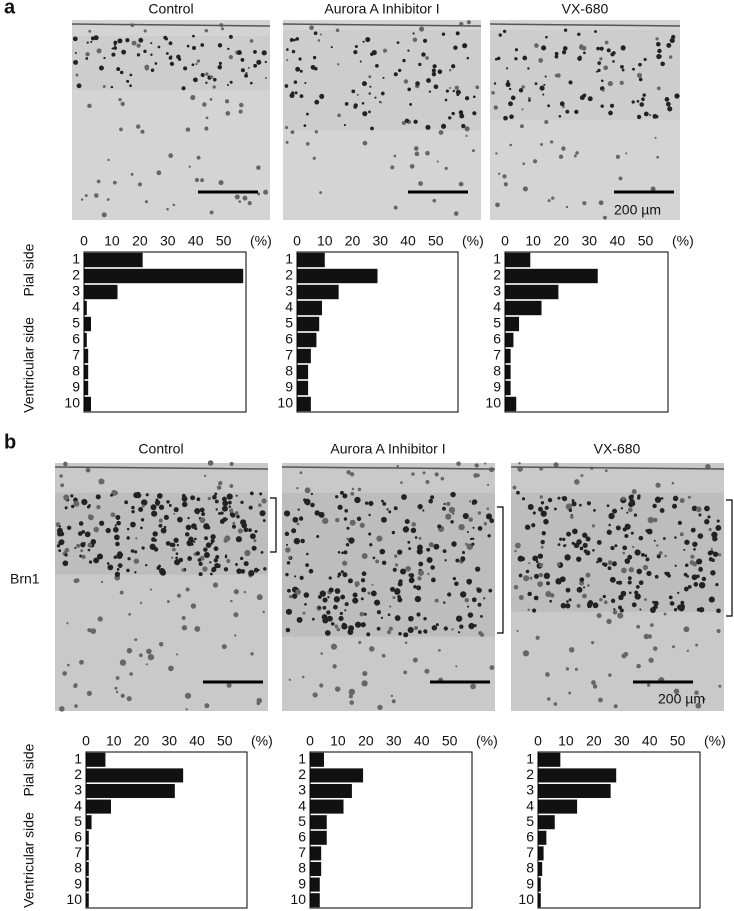 The image size is (734, 911). I want to click on y-axis-label: Pial side, so click(29, 269).